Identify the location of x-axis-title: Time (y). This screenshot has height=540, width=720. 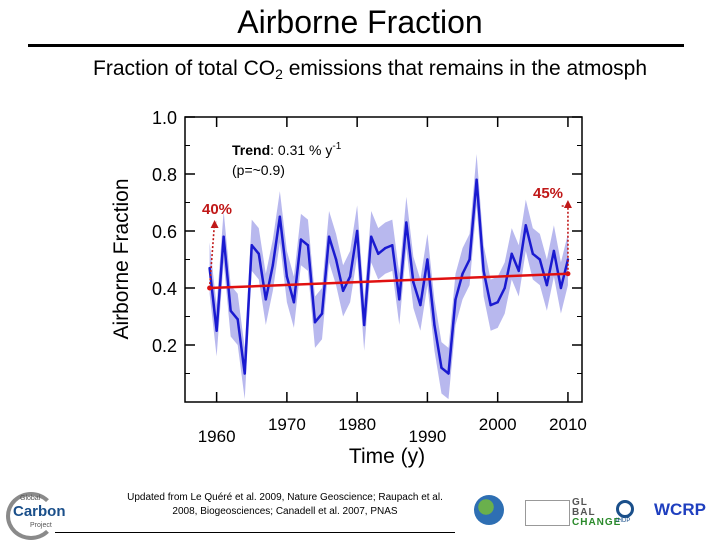
(387, 456).